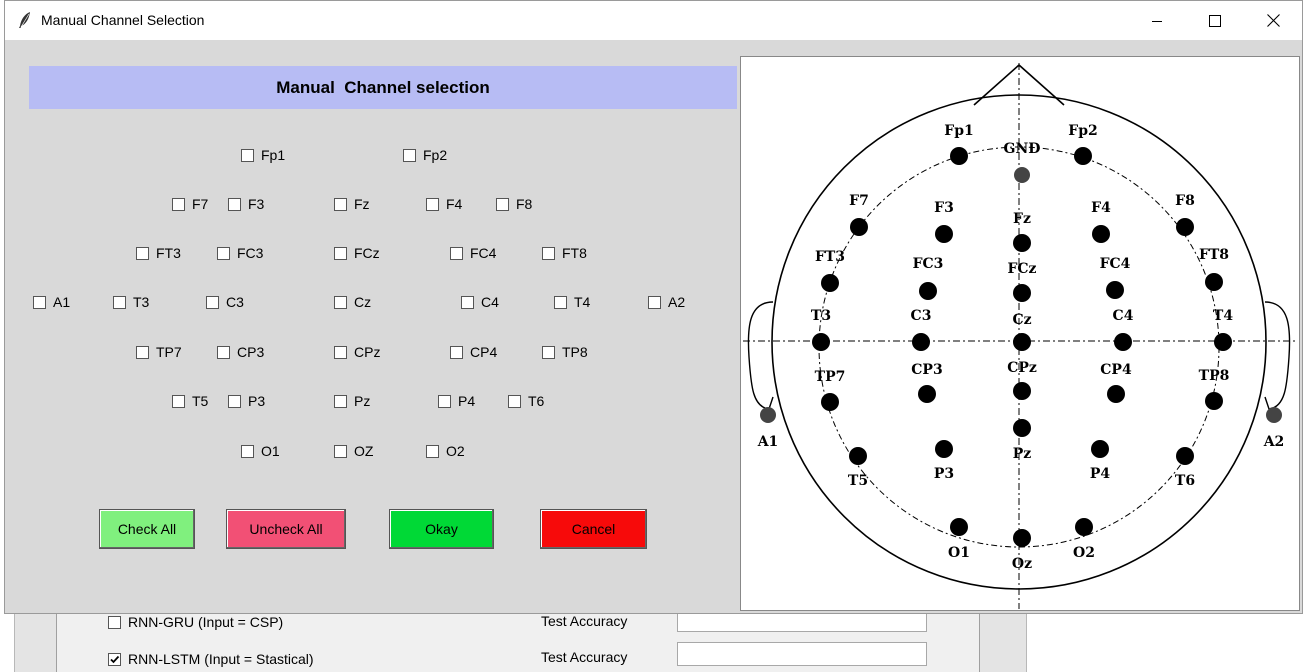 This screenshot has width=1303, height=672. Describe the element at coordinates (195, 622) in the screenshot. I see `rnn-gru-checkbox-row: RNN-GRU (Input = CSP)` at that location.